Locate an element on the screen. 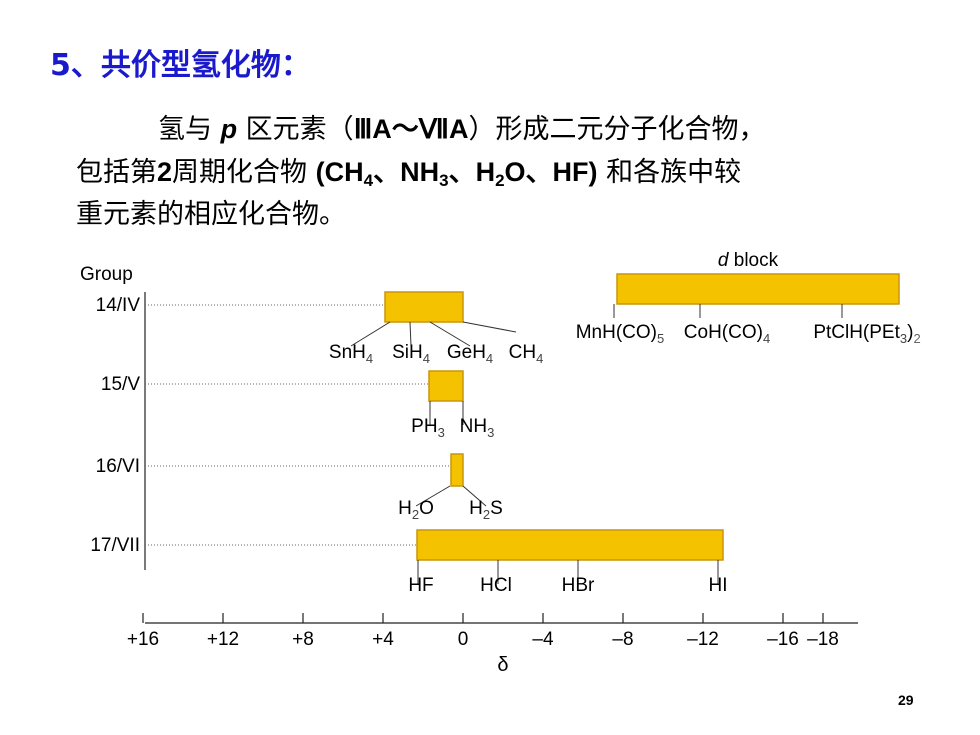 The height and width of the screenshot is (735, 980). compound-formula: HF) is located at coordinates (575, 172).